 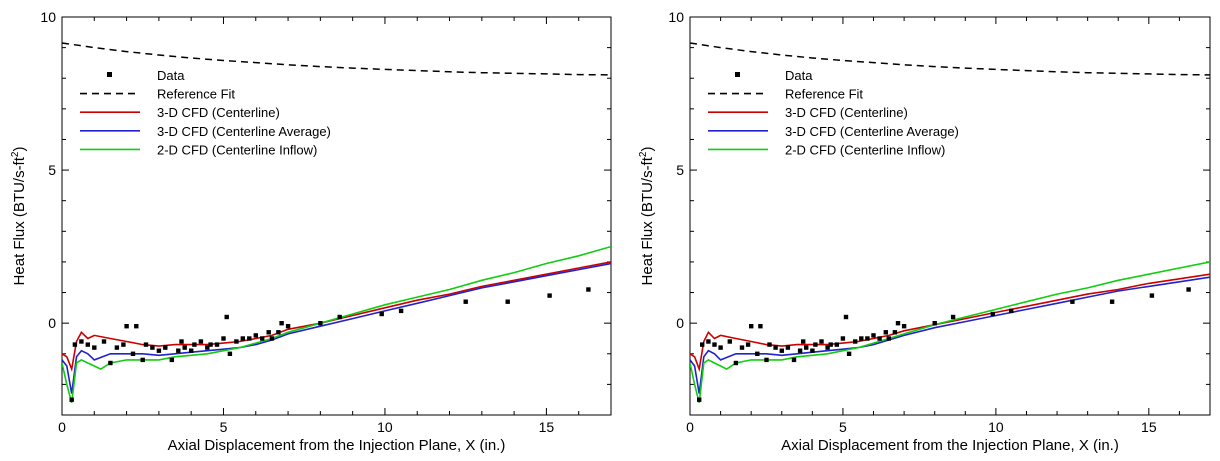 I want to click on series-line-3-d-cfd-centerline-average, so click(x=336, y=328).